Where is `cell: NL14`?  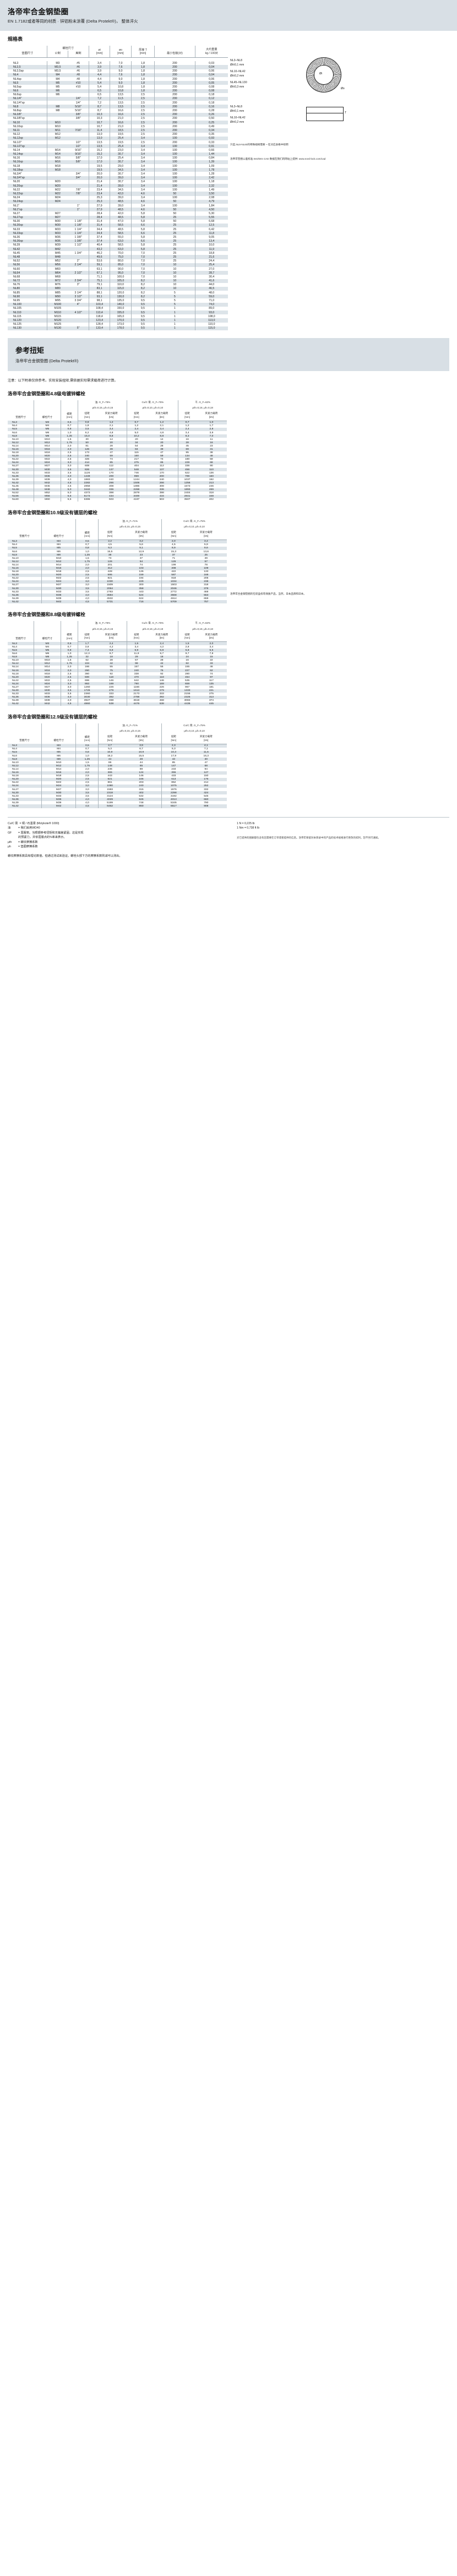
cell: NL14 is located at coordinates (16, 446).